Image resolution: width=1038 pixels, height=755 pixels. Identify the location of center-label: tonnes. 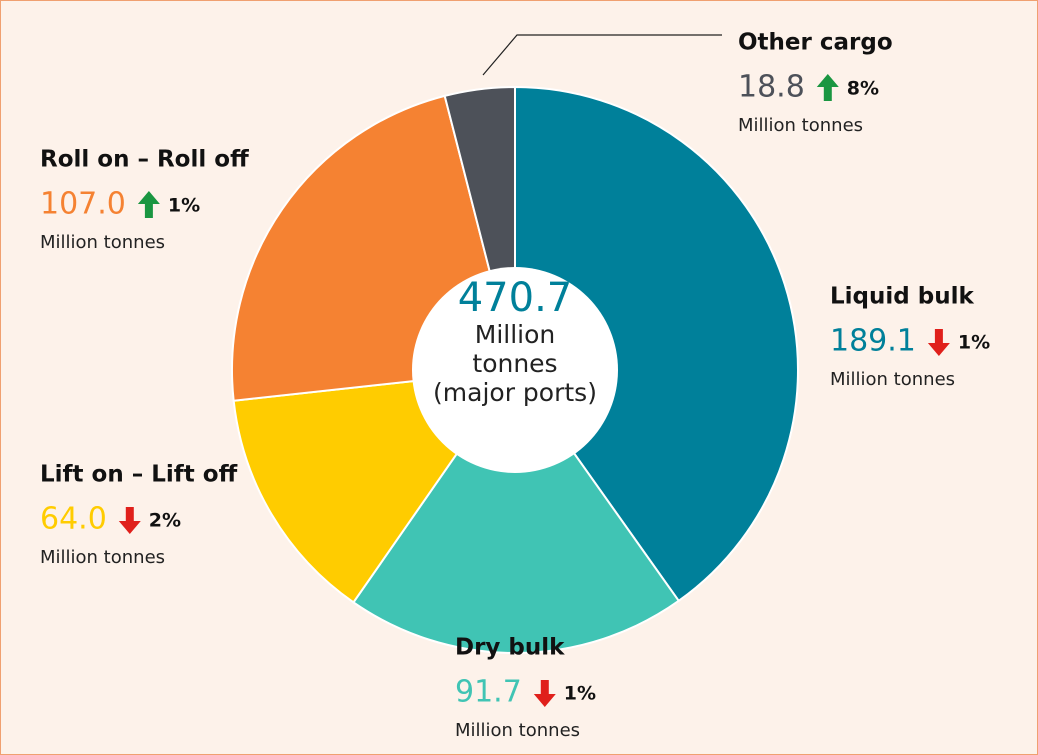
(514, 363).